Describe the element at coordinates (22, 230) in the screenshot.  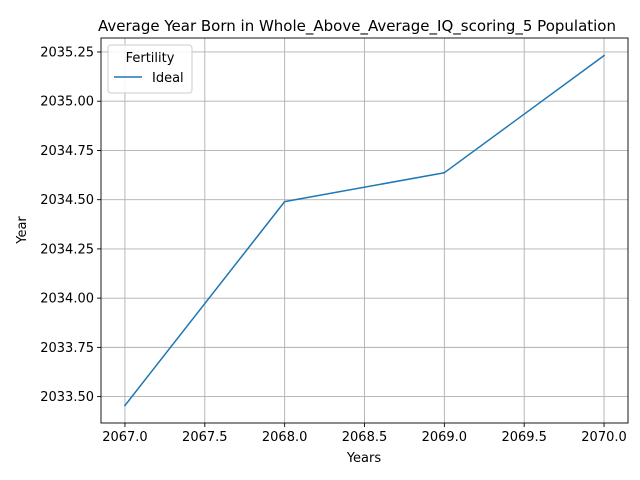
I see `y-axis-label: Year` at that location.